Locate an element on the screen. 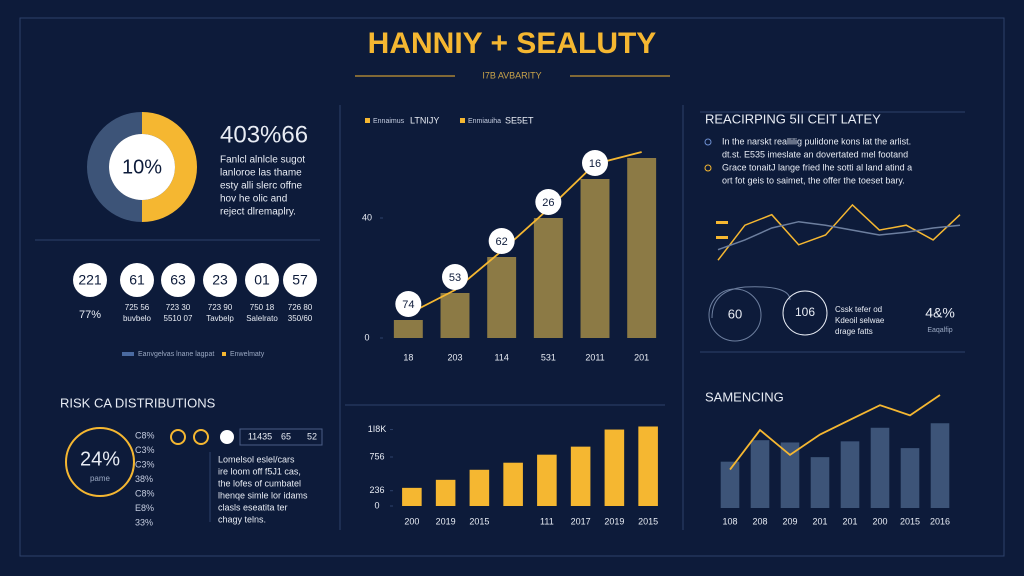 Image resolution: width=1024 pixels, height=576 pixels. page-subtitle: I7B AVBARITY is located at coordinates (511, 75).